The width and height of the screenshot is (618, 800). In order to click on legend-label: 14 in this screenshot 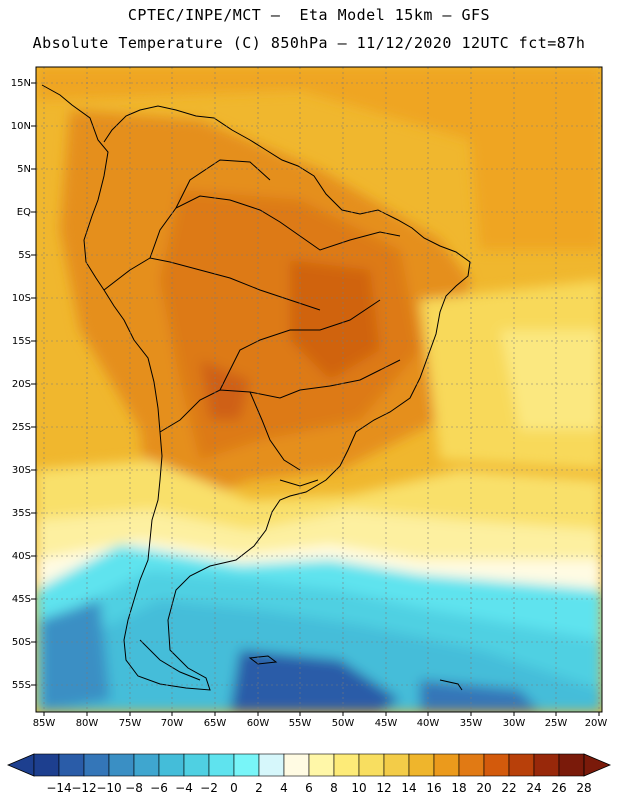, I will do `click(408, 788)`.